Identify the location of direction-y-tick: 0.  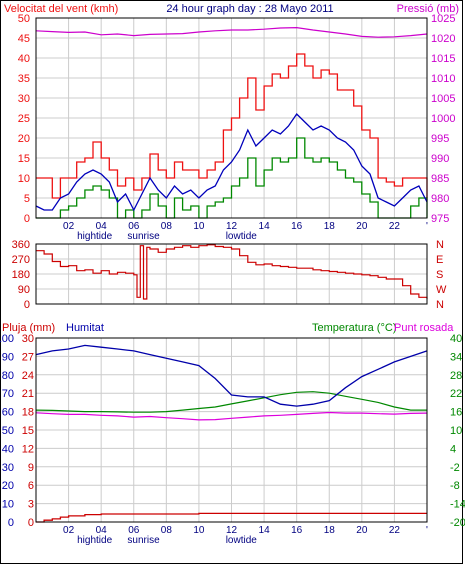
(27, 305).